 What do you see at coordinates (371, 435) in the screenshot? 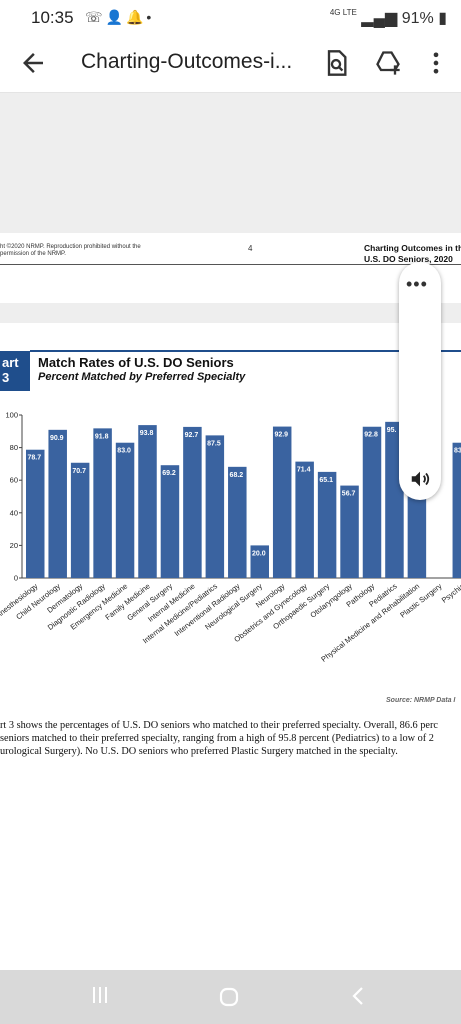
I see `bar-value-label: 92.8` at bounding box center [371, 435].